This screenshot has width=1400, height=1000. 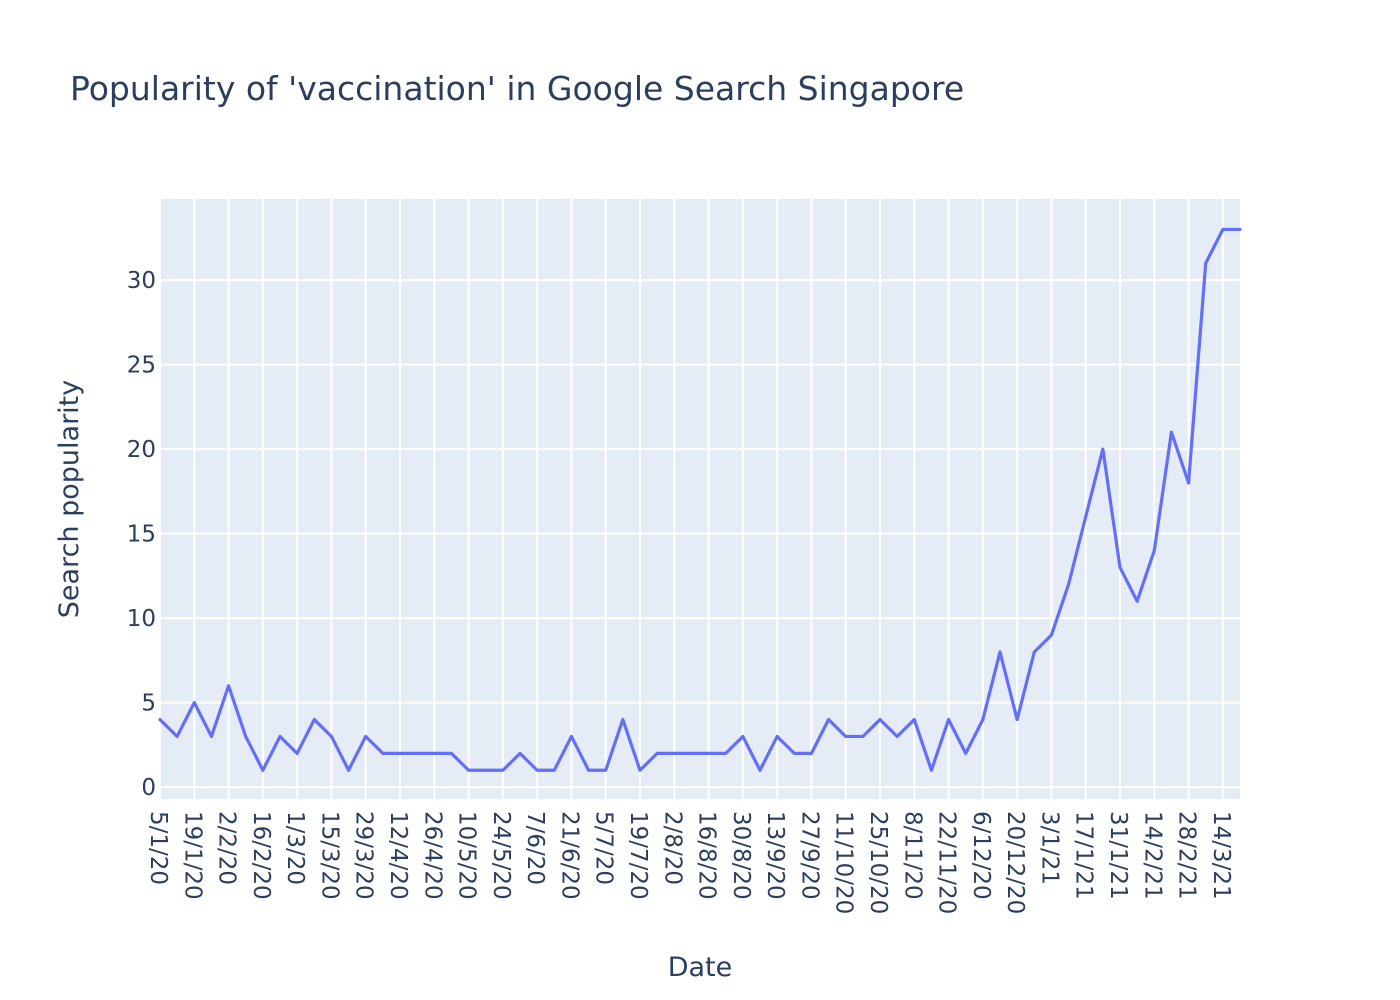 I want to click on y-tick-label: 30, so click(x=141, y=281).